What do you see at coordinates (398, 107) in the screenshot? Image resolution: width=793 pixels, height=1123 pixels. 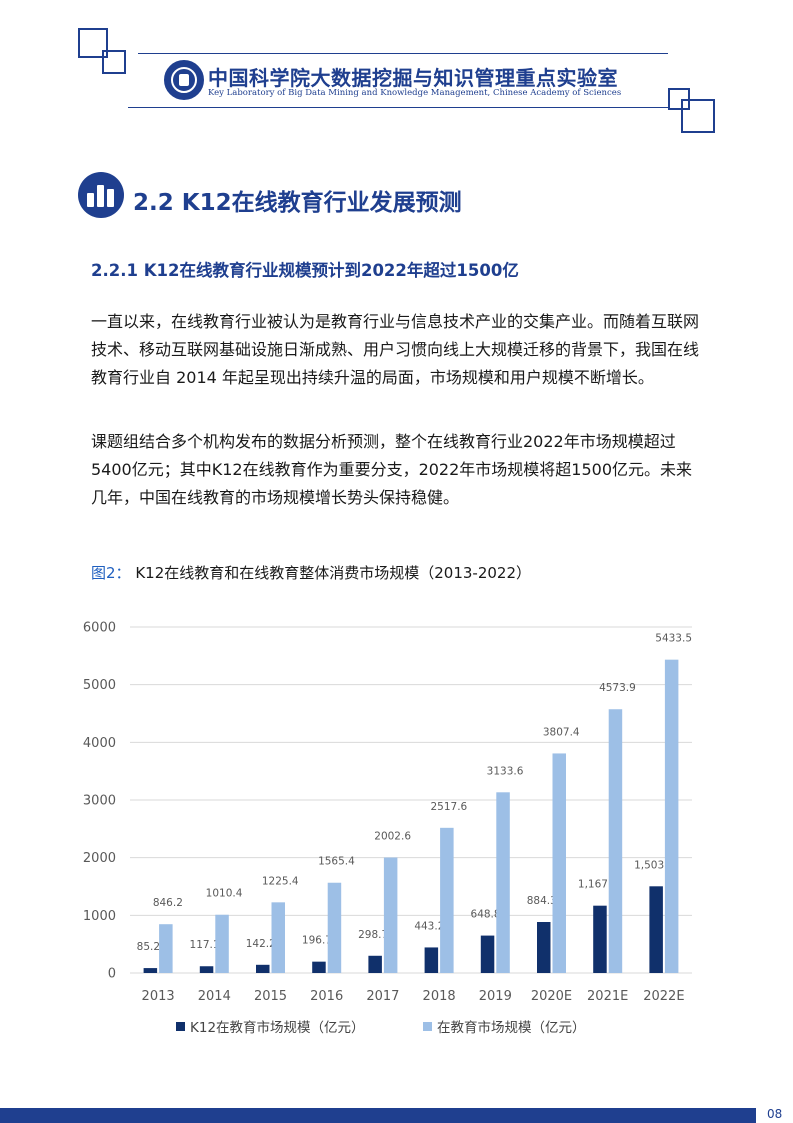 I see `header-bottom-rule` at bounding box center [398, 107].